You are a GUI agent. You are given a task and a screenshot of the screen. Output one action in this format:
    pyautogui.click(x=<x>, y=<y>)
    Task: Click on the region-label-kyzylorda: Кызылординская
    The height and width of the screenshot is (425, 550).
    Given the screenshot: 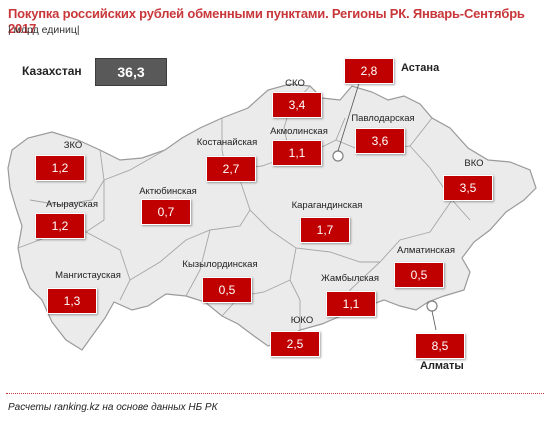 What is the action you would take?
    pyautogui.click(x=220, y=264)
    